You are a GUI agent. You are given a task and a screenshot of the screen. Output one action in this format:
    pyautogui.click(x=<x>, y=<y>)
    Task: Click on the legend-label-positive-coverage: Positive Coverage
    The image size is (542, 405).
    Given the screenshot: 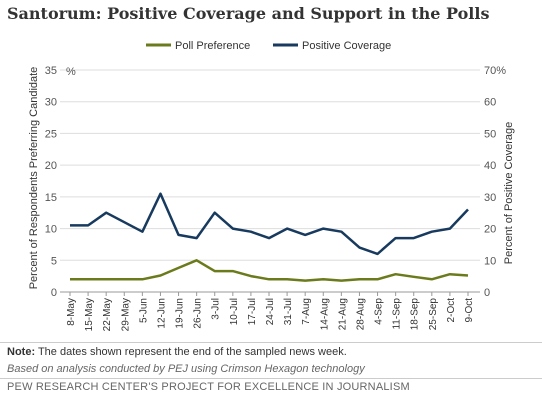 What is the action you would take?
    pyautogui.click(x=346, y=46)
    